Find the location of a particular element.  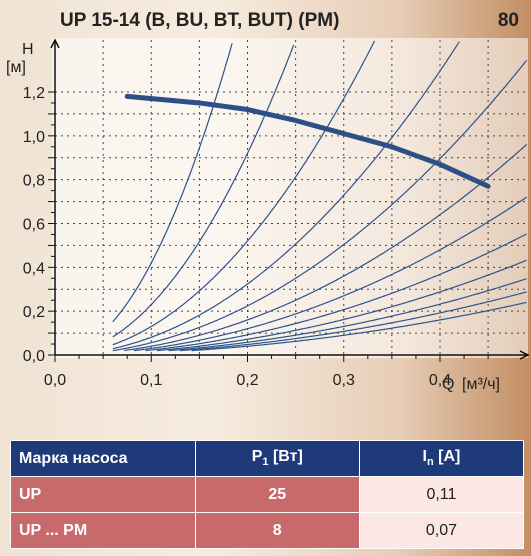

series-group is located at coordinates (307, 141).